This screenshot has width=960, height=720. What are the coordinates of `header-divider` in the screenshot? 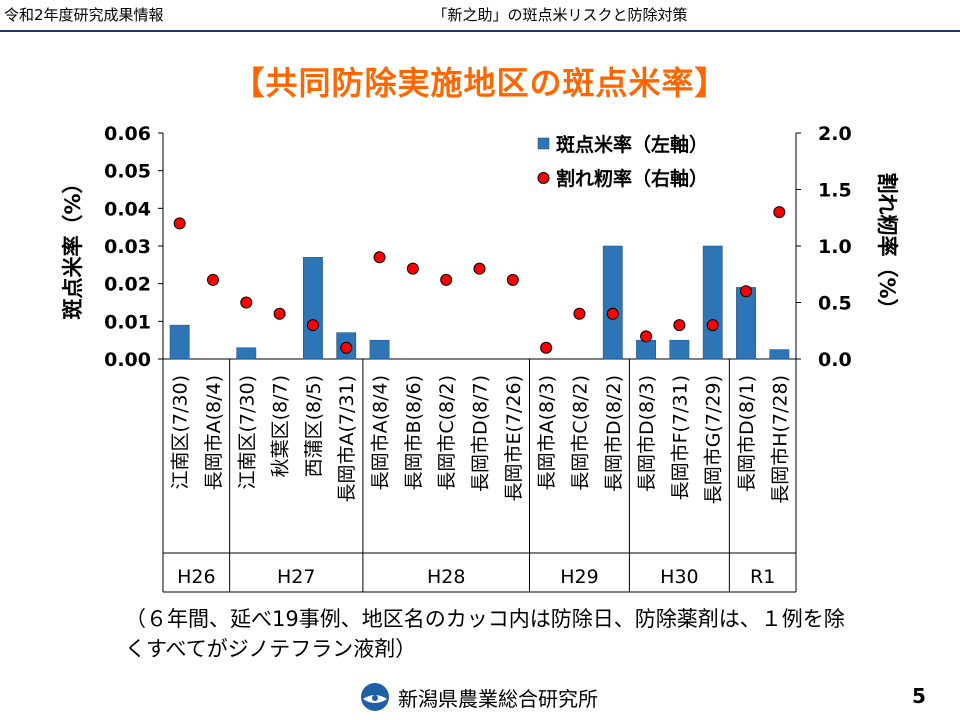 It's located at (480, 31).